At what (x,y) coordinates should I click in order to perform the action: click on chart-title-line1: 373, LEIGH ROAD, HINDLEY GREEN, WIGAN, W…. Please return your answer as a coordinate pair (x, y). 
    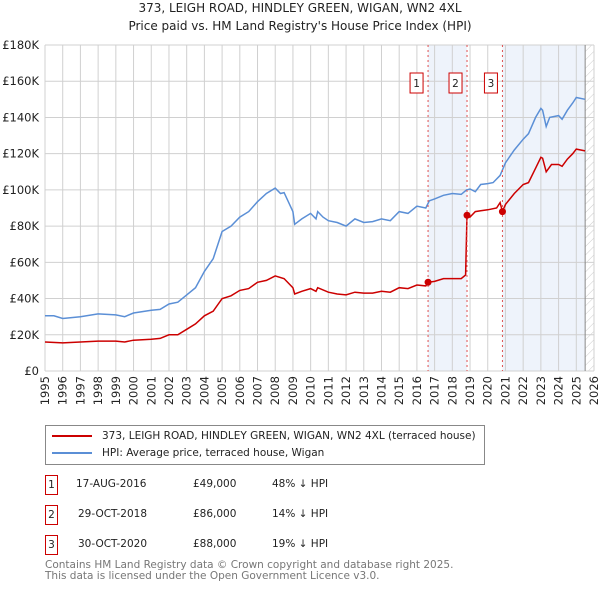
    Looking at the image, I should click on (299, 8).